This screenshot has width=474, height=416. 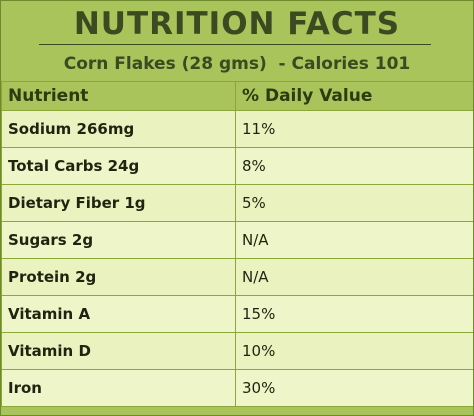 I want to click on column-header-nutrient: Nutrient, so click(x=118, y=96).